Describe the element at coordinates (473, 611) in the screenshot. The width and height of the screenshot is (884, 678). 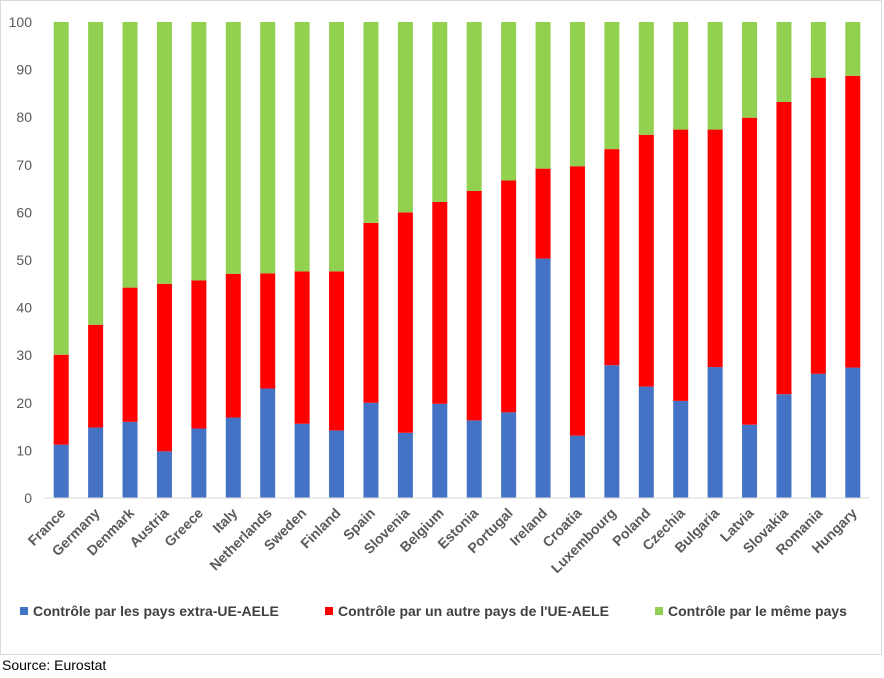
I see `legend-label: Contrôle par un autre pays de l'UE-AELE` at that location.